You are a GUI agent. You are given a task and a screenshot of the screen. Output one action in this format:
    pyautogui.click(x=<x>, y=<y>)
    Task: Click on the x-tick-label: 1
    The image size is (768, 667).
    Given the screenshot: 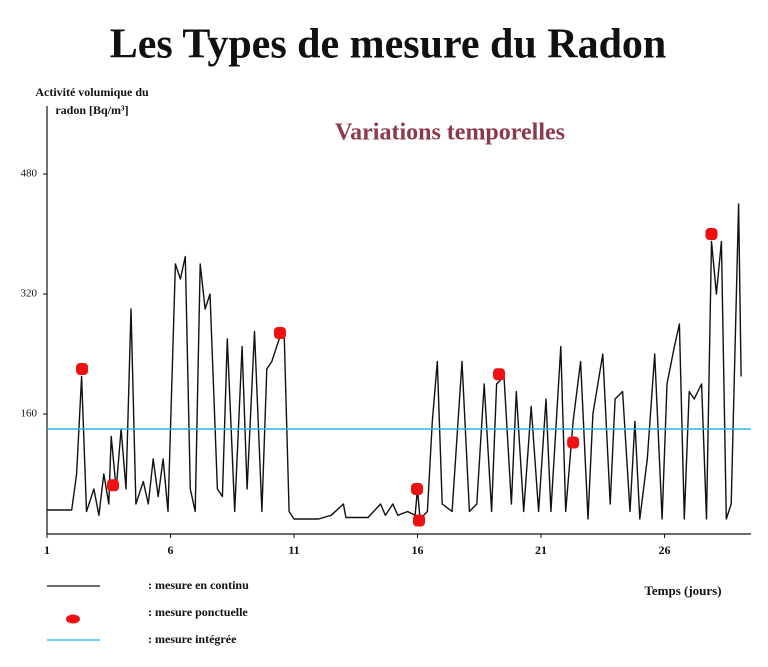 What is the action you would take?
    pyautogui.click(x=47, y=550)
    